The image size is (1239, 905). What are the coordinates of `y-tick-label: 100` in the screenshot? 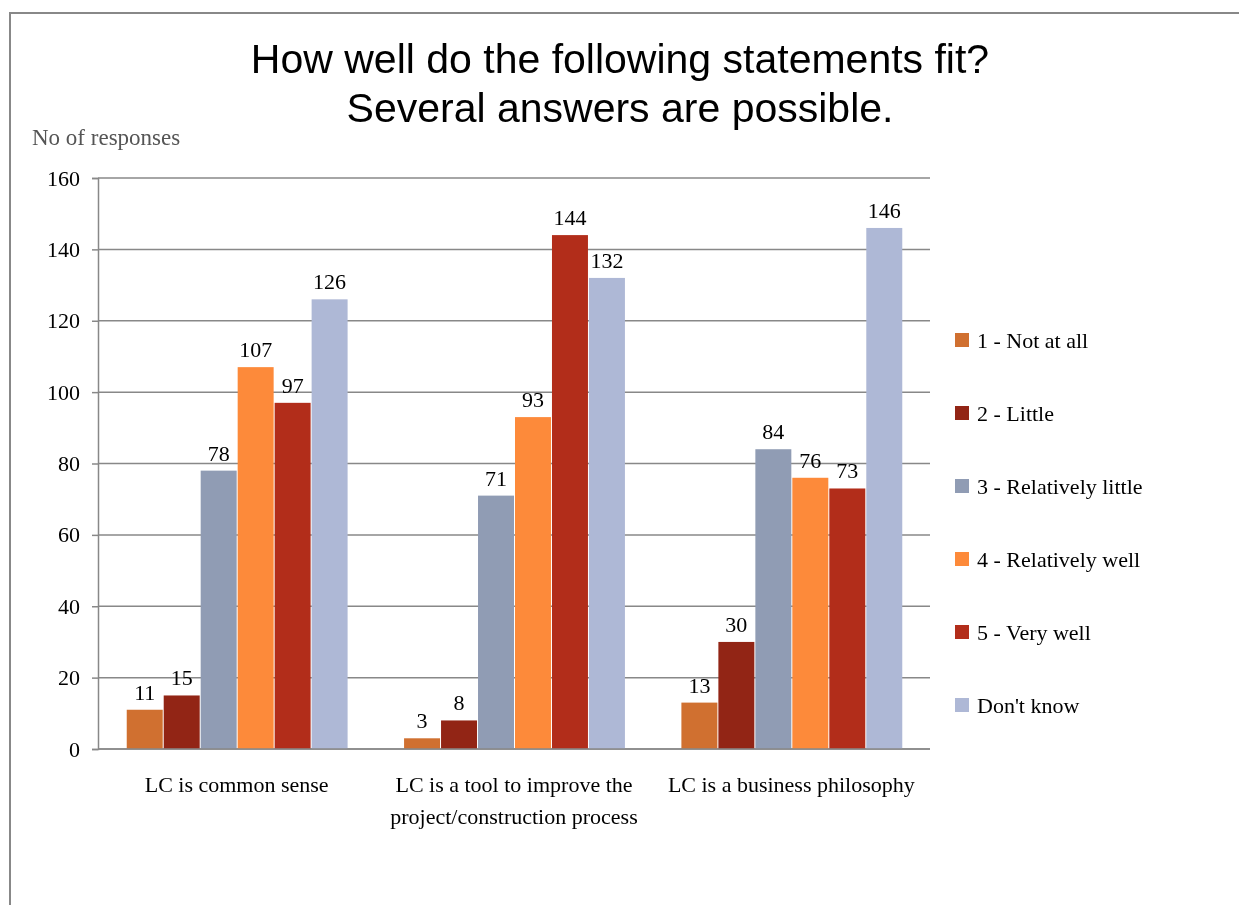 It's located at (63, 392).